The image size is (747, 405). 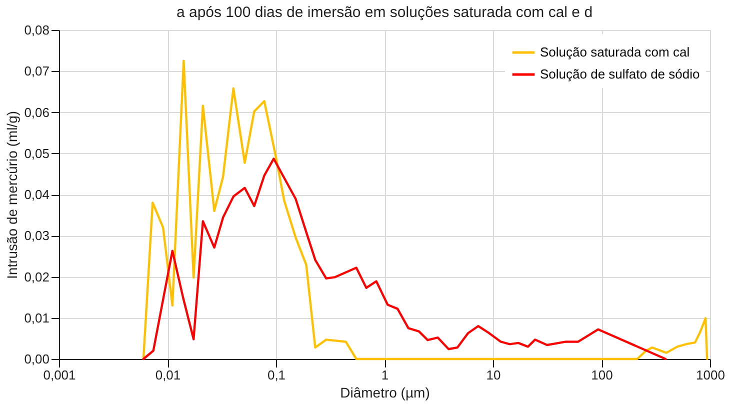 I want to click on y-tick-label: 0,04, so click(x=37, y=194).